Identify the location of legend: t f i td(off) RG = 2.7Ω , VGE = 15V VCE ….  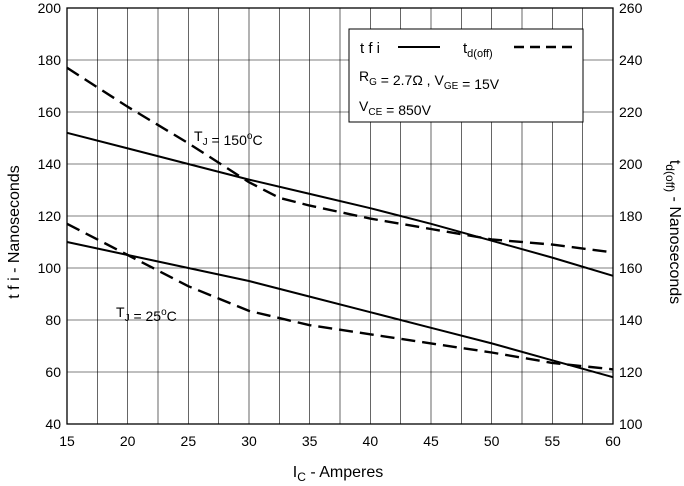
(466, 75).